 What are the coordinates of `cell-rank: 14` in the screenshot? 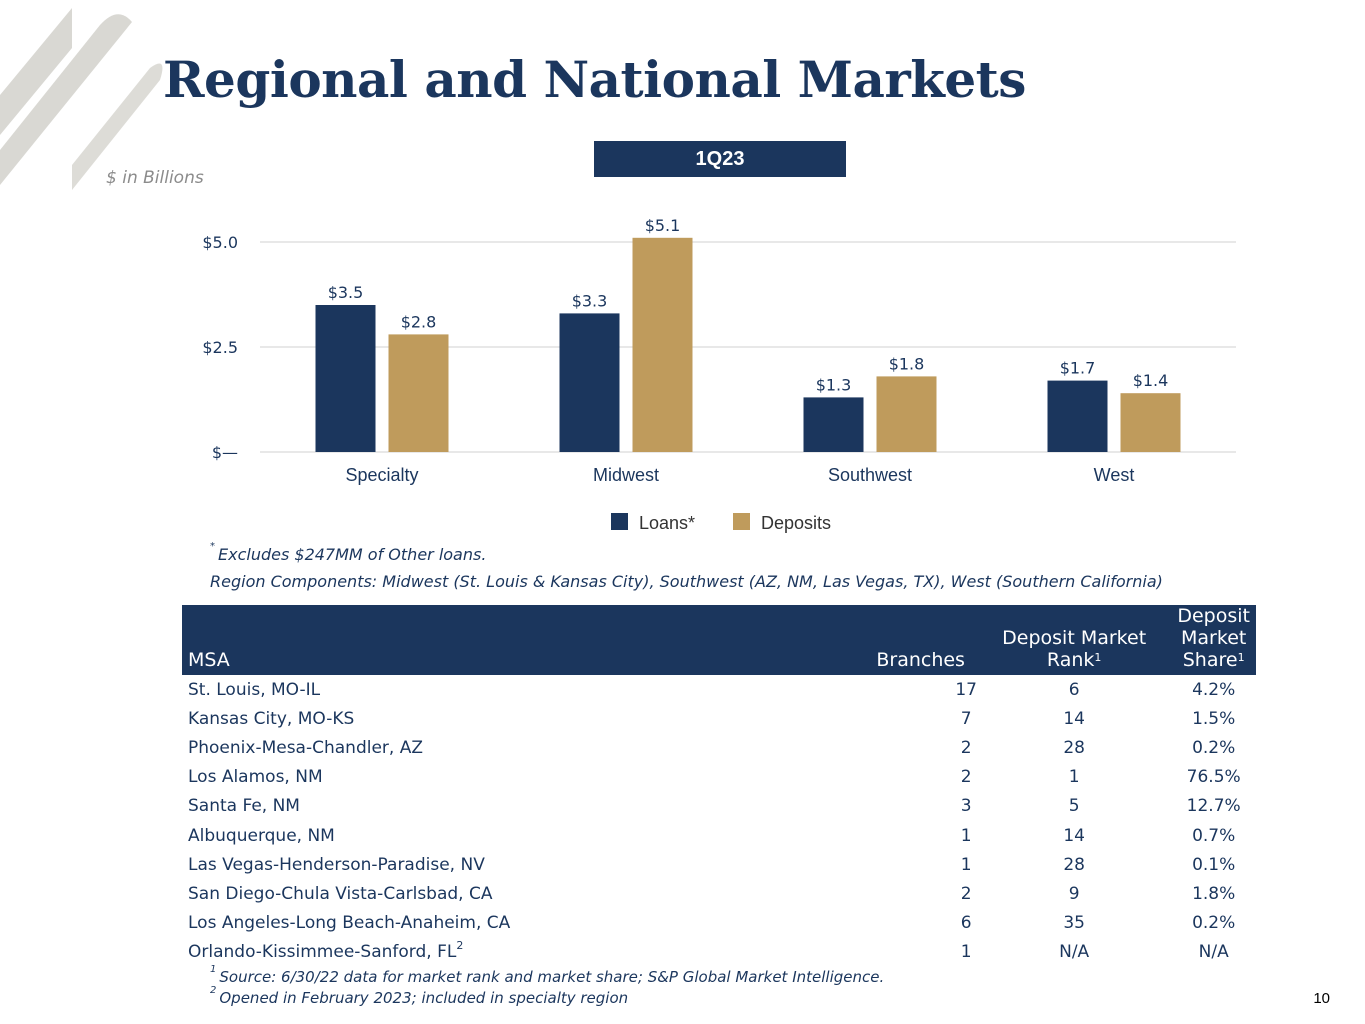 It's located at (1074, 835).